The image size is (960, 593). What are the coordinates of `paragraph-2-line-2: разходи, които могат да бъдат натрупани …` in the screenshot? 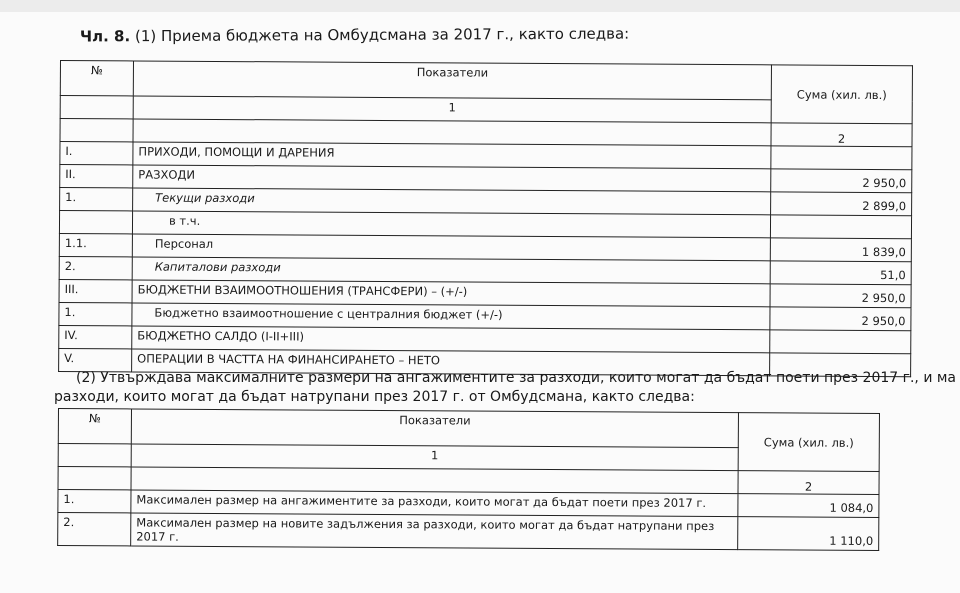 It's located at (374, 397).